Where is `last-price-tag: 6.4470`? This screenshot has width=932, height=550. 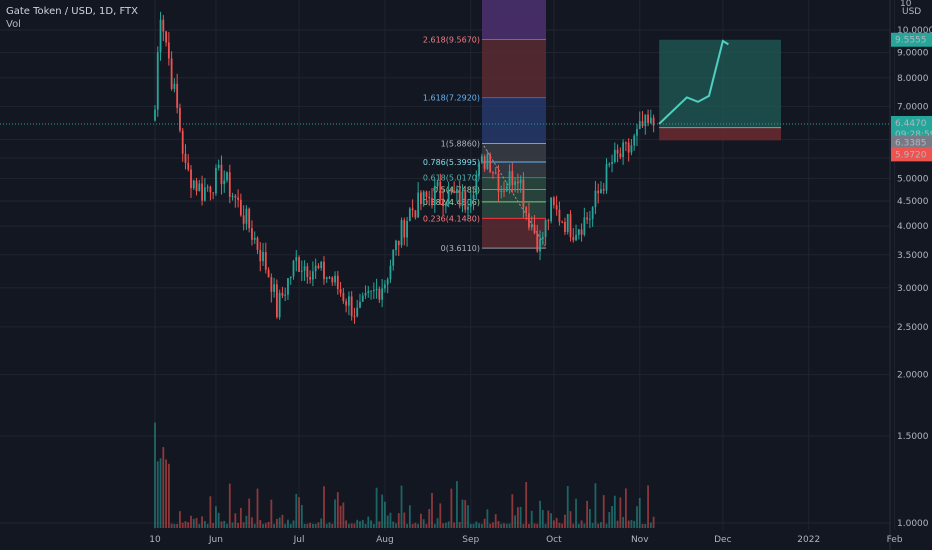 last-price-tag: 6.4470 is located at coordinates (911, 124).